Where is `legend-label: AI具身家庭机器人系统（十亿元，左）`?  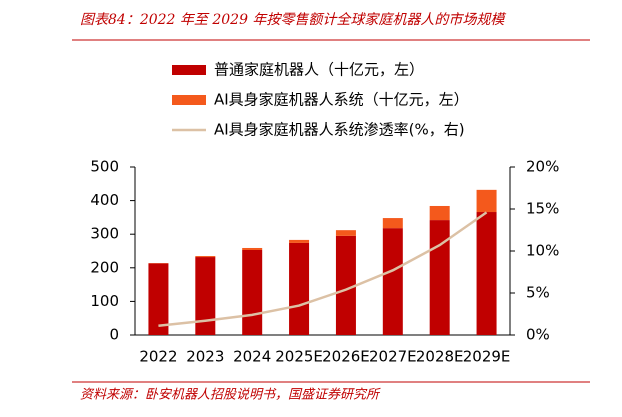 legend-label: AI具身家庭机器人系统（十亿元，左） is located at coordinates (341, 100).